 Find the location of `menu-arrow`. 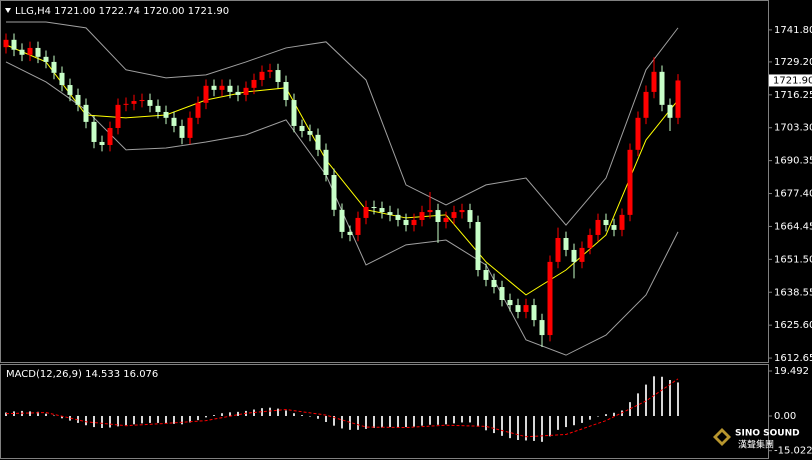

menu-arrow is located at coordinates (8, 10).